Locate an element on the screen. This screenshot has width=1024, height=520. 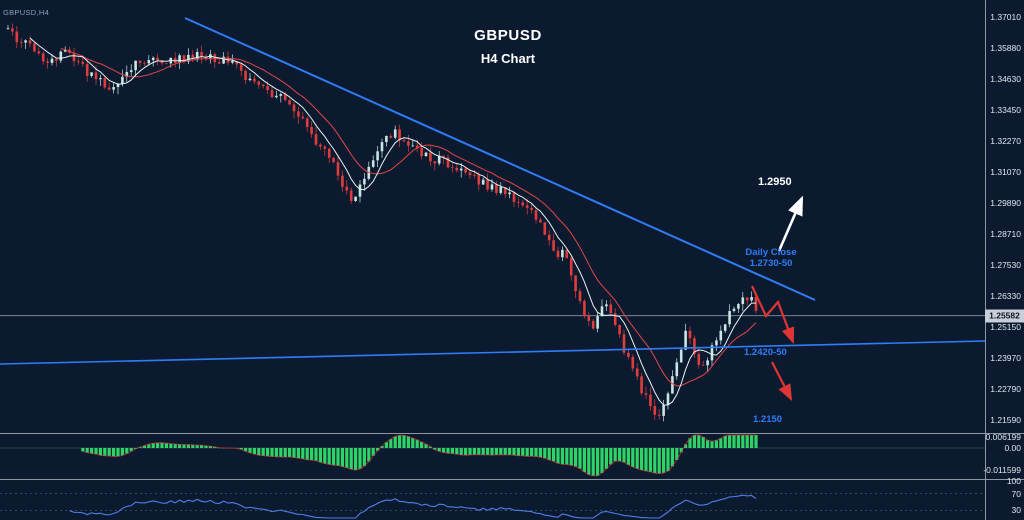
price-axis-label: 1.26330 is located at coordinates (1005, 296).